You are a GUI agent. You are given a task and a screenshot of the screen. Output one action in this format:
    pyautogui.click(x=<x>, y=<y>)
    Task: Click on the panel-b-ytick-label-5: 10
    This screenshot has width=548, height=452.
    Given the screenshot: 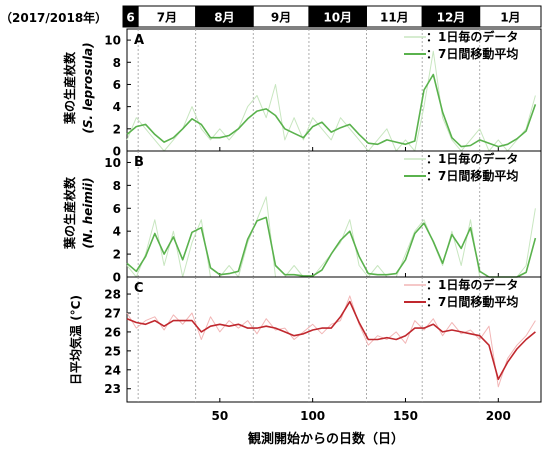 What is the action you would take?
    pyautogui.click(x=112, y=163)
    